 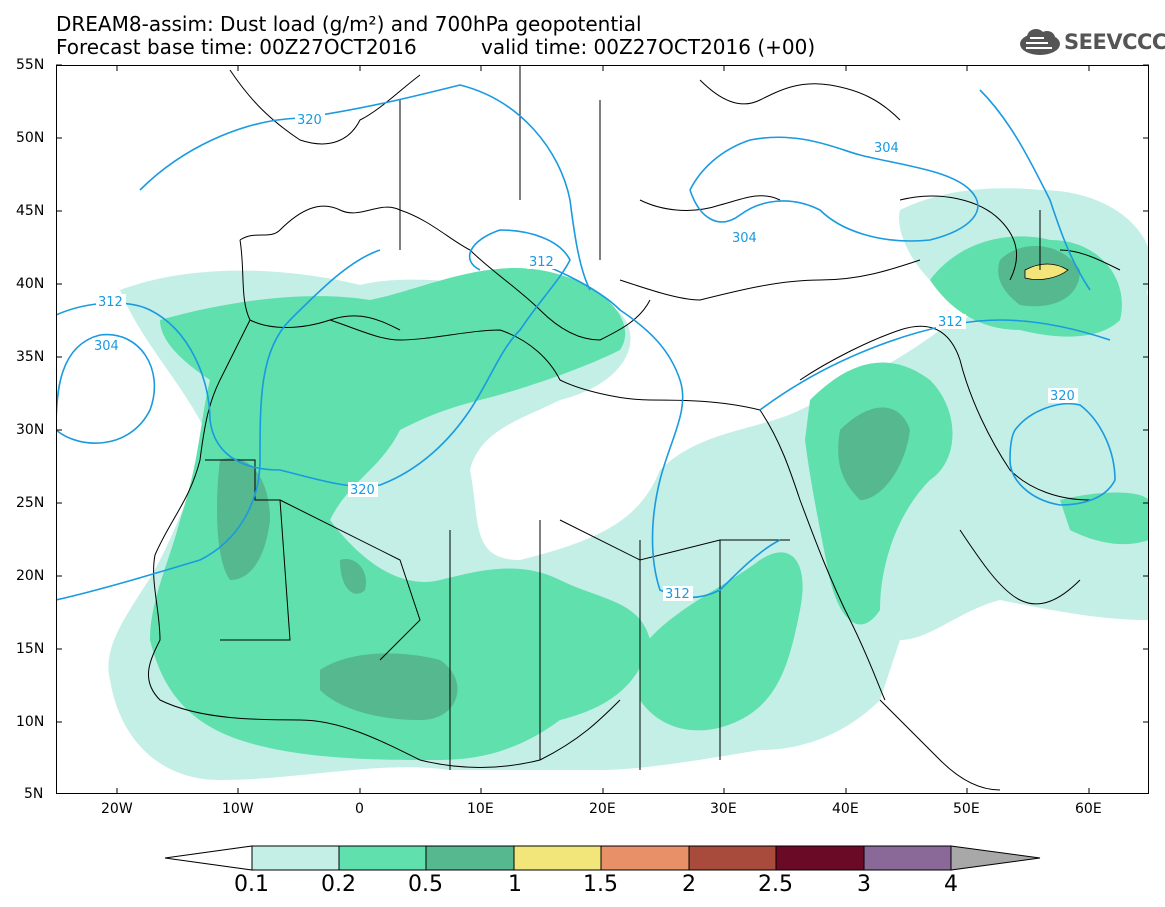 What do you see at coordinates (30, 211) in the screenshot?
I see `lat-label: 45N` at bounding box center [30, 211].